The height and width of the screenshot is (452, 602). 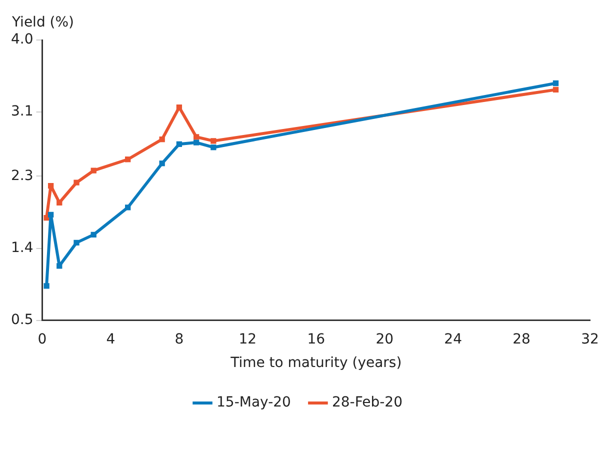 I want to click on legend-label: 28-Feb-20, so click(x=367, y=402).